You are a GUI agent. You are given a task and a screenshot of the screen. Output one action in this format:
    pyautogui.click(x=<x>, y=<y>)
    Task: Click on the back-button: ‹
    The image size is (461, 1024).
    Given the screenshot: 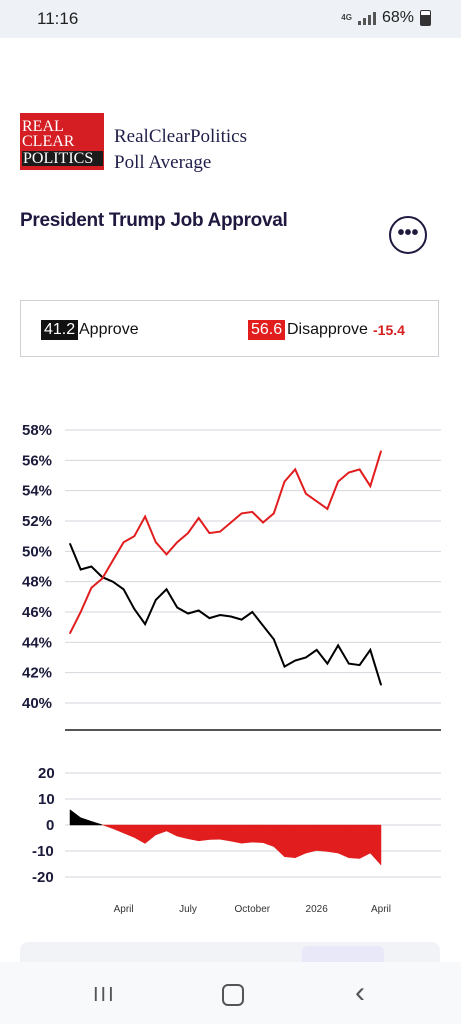 What is the action you would take?
    pyautogui.click(x=360, y=992)
    